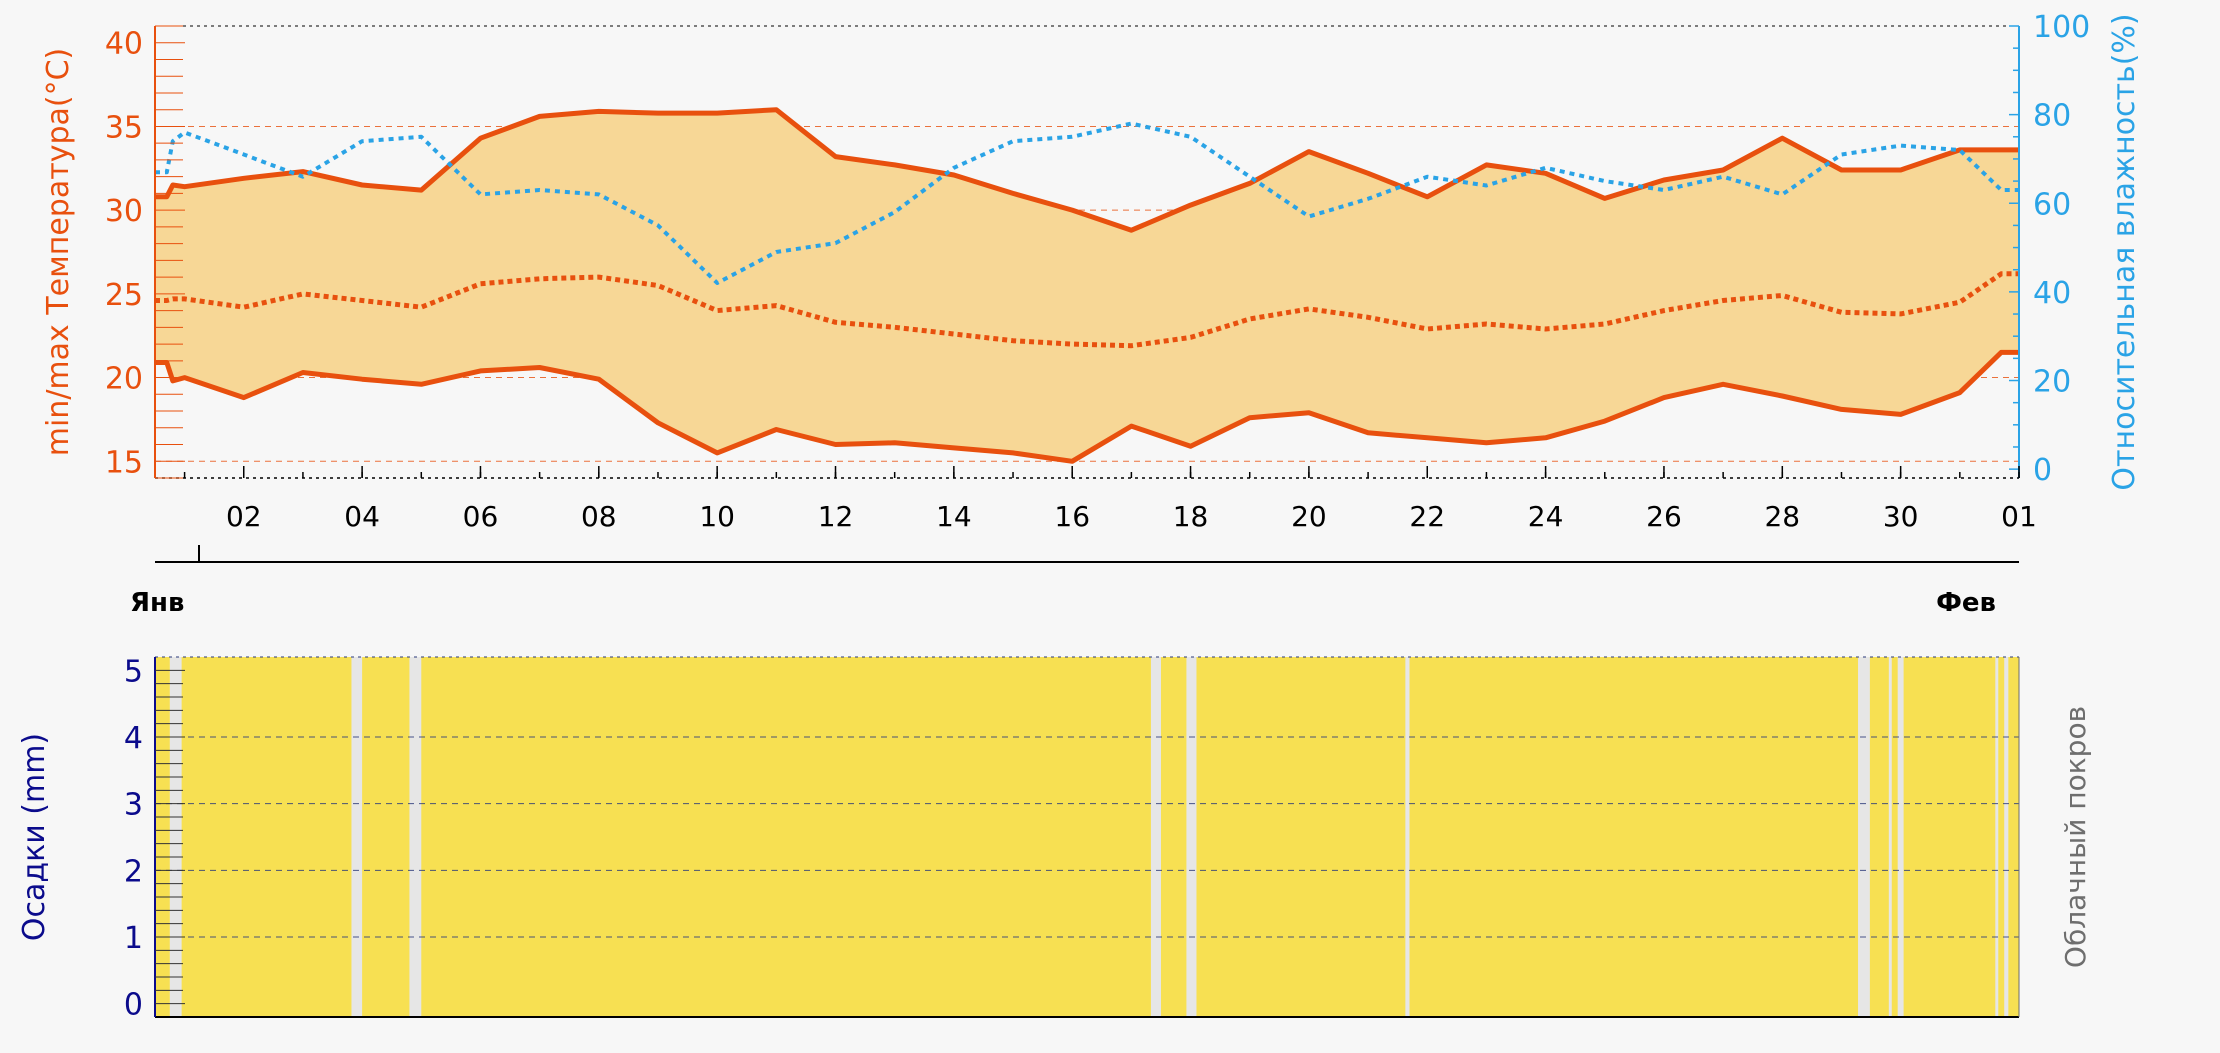  Describe the element at coordinates (124, 462) in the screenshot. I see `temperature-tick-label: 15` at that location.